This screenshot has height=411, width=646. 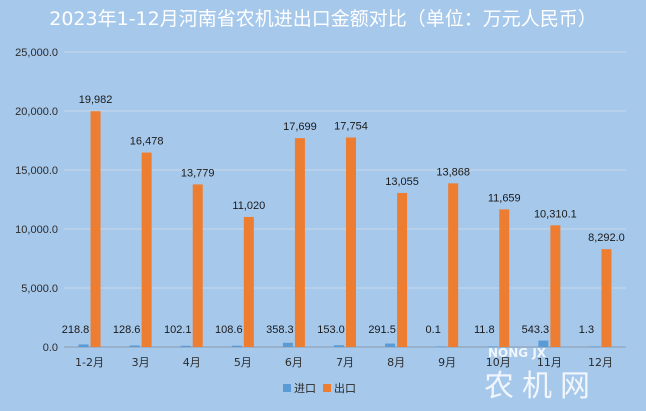 I want to click on data-label-import: 0.1, so click(x=433, y=330).